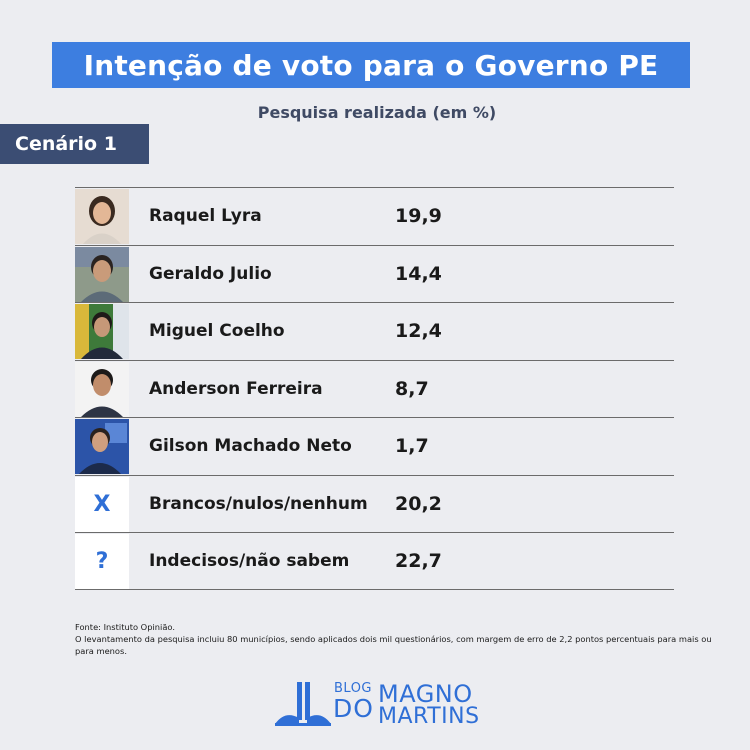  What do you see at coordinates (74, 144) in the screenshot?
I see `scenario-badge: Cenário 1` at bounding box center [74, 144].